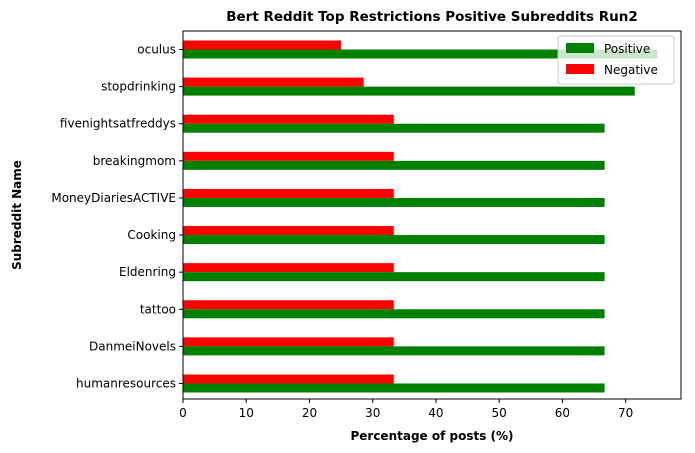 The height and width of the screenshot is (453, 695). Describe the element at coordinates (309, 413) in the screenshot. I see `x-tick-label: 20` at that location.